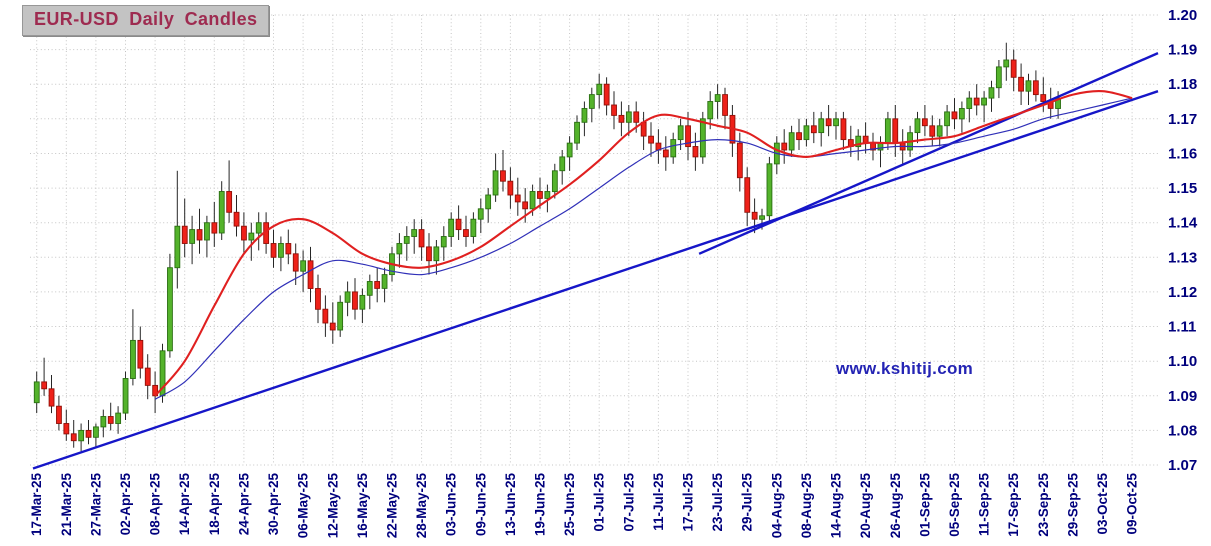 The image size is (1211, 546). What do you see at coordinates (95, 505) in the screenshot?
I see `svg-text: 27-Mar-25` at bounding box center [95, 505].